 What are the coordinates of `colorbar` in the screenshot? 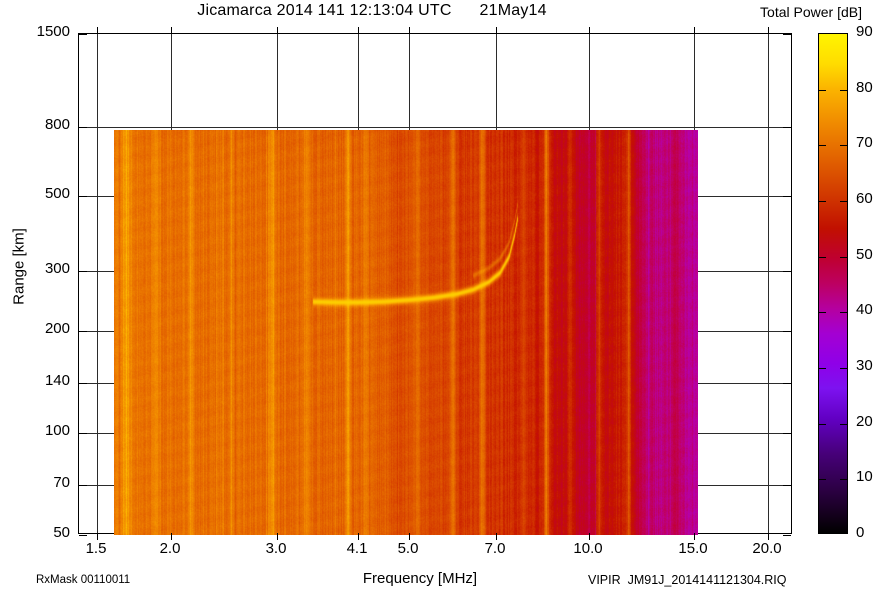 It's located at (833, 283).